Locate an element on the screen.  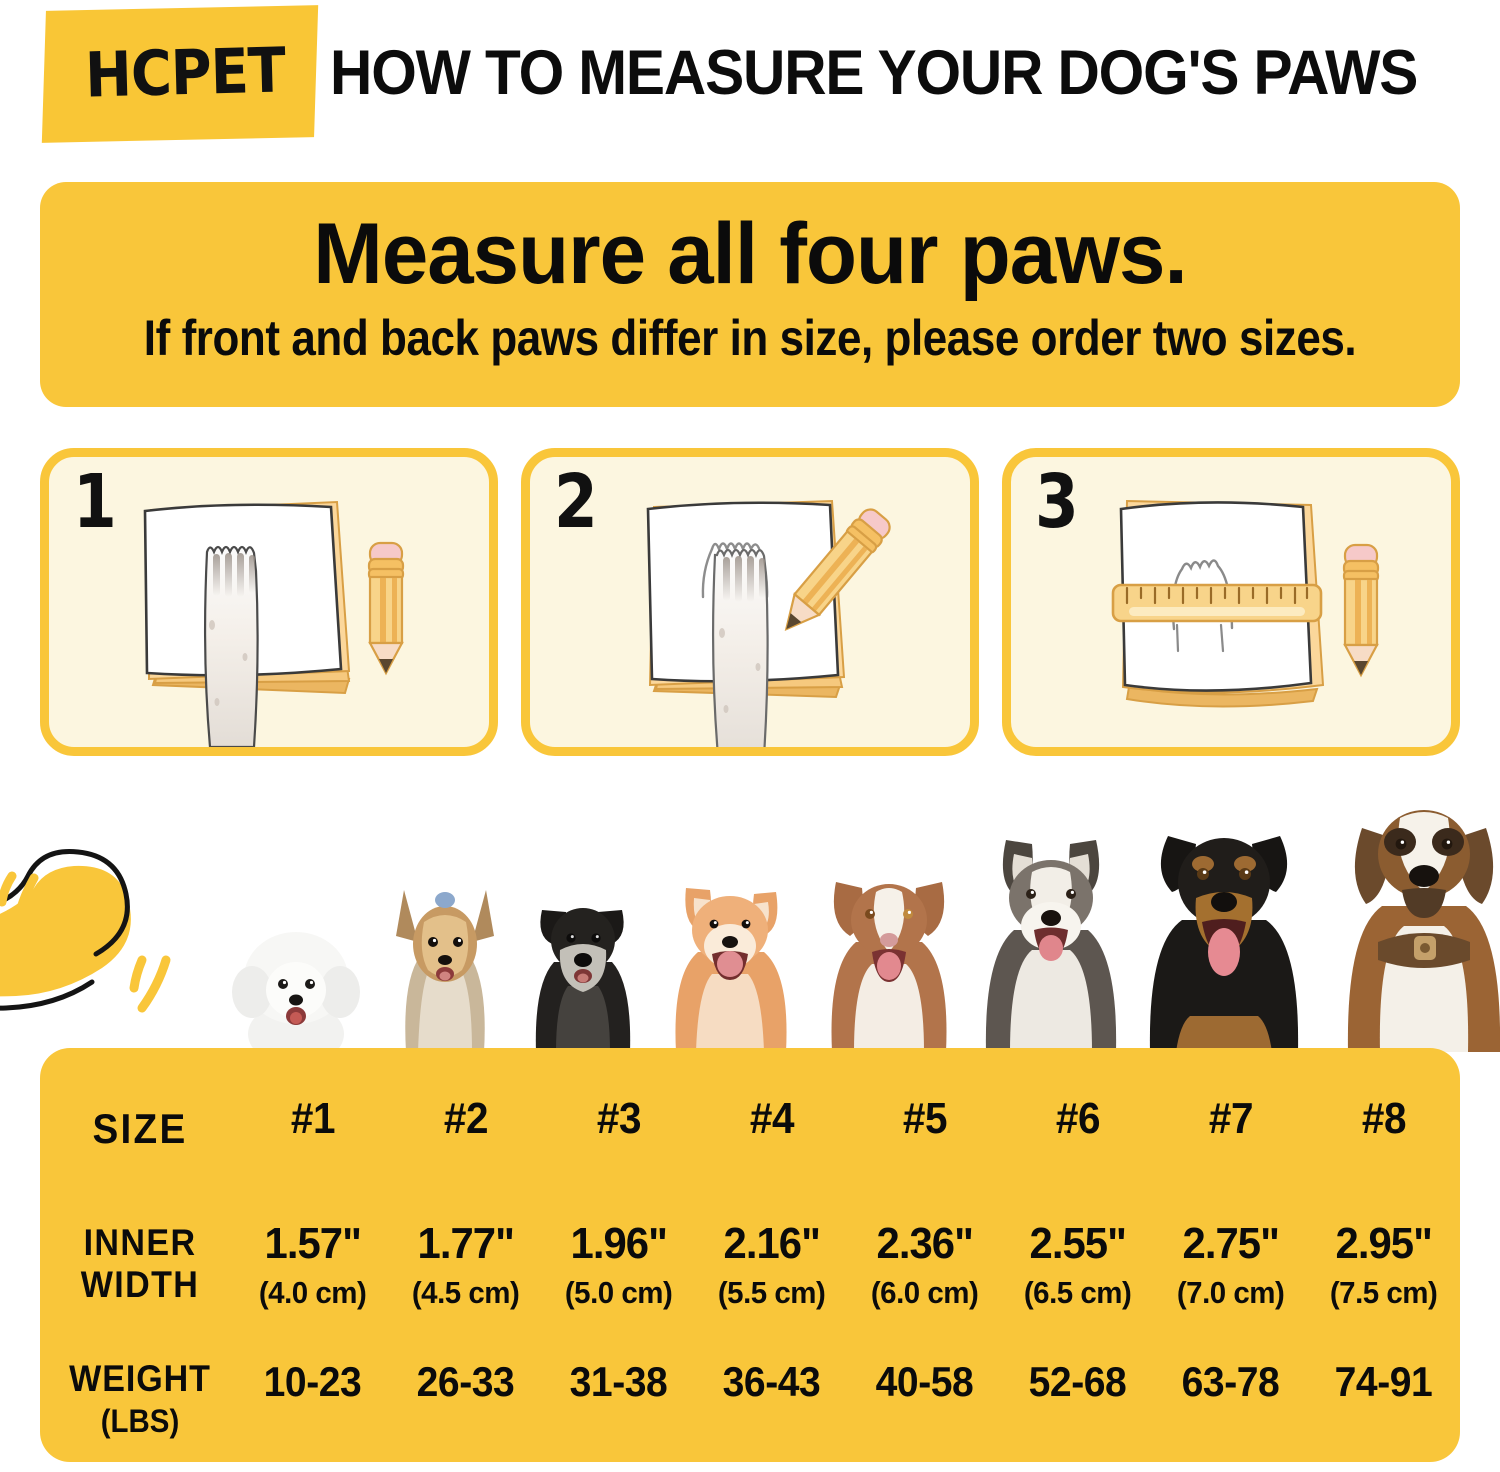
dog-schnauzer is located at coordinates (583, 980).